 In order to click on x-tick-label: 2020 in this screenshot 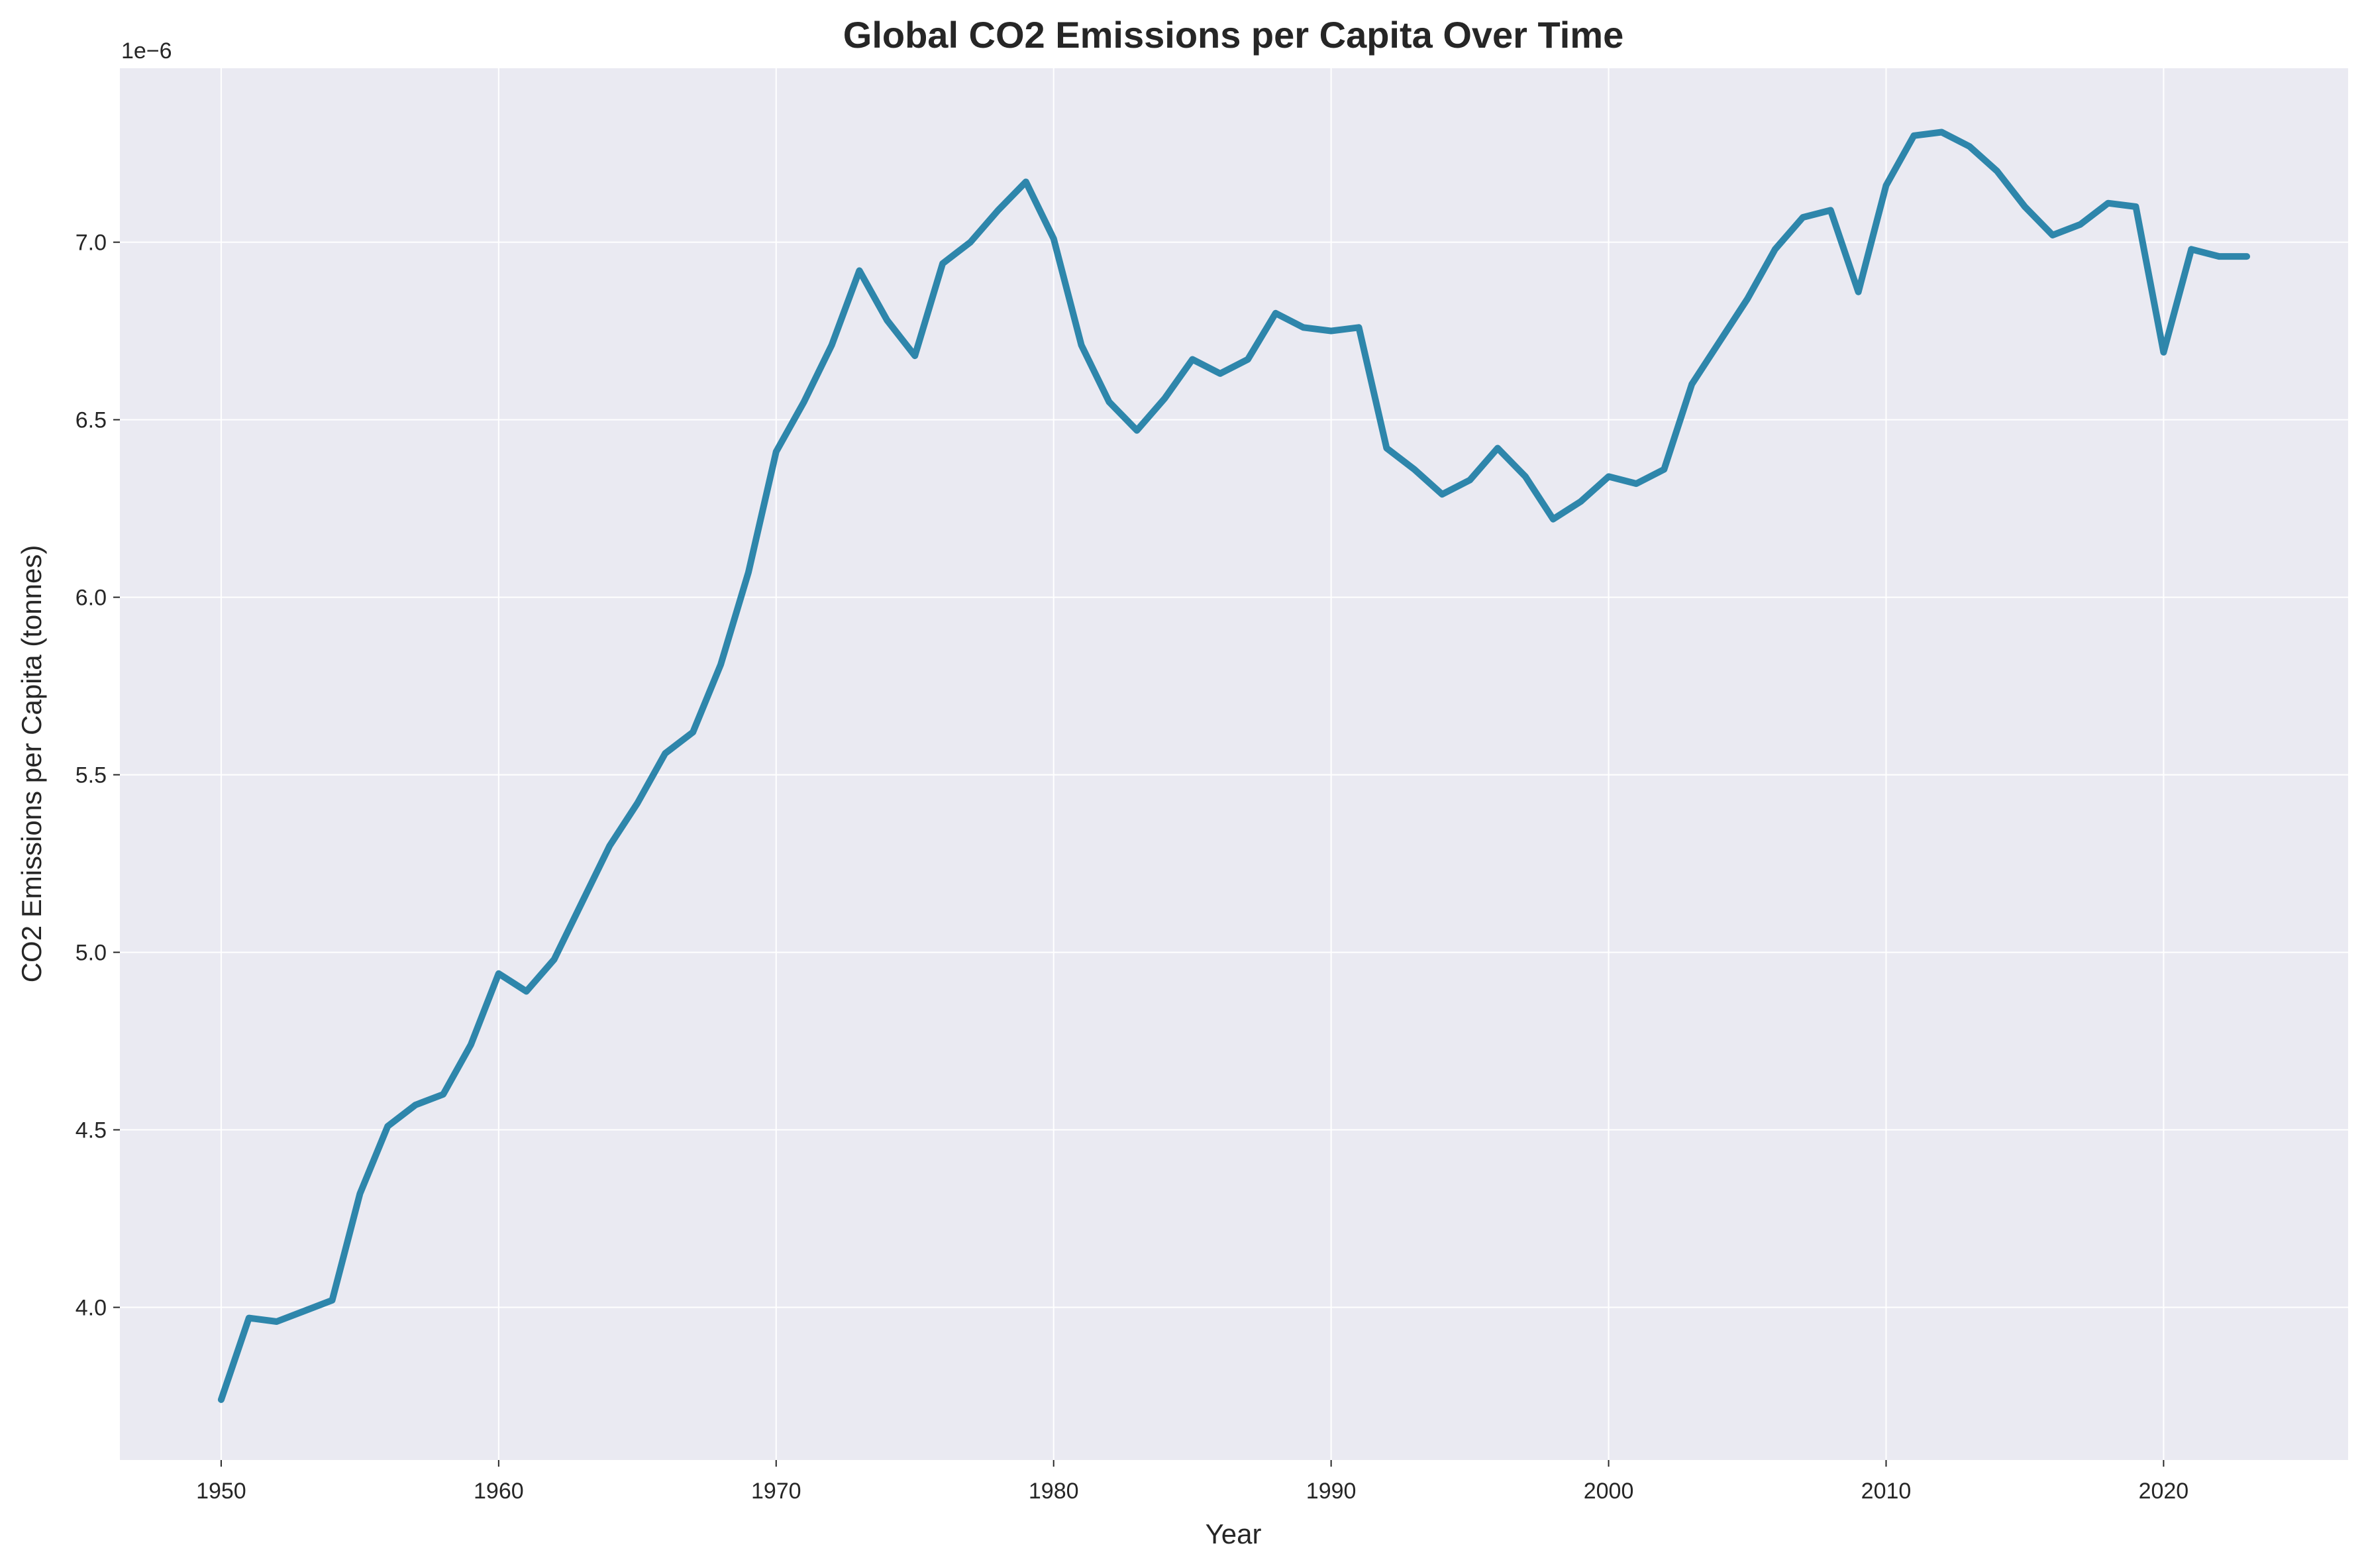, I will do `click(2164, 1491)`.